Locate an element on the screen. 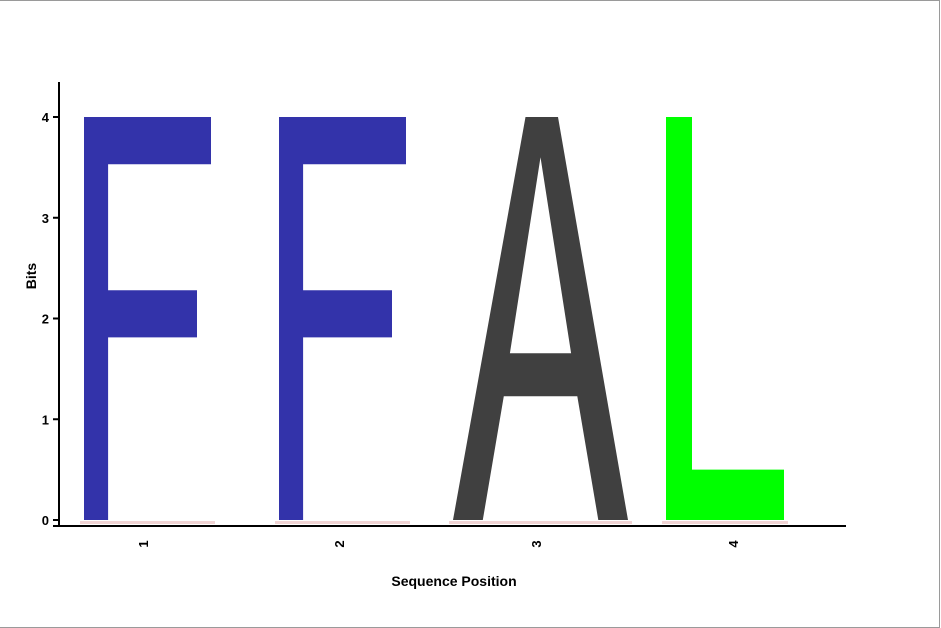 This screenshot has width=941, height=628. y-axis-title: Bits is located at coordinates (31, 276).